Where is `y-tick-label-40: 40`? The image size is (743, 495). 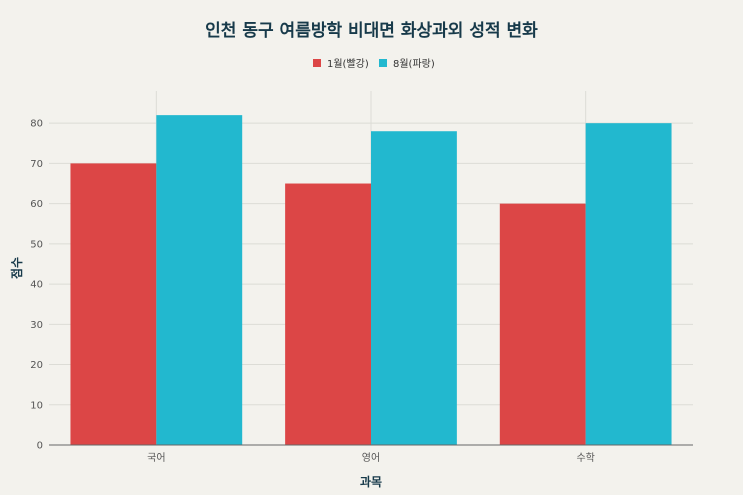 y-tick-label-40: 40 is located at coordinates (36, 285).